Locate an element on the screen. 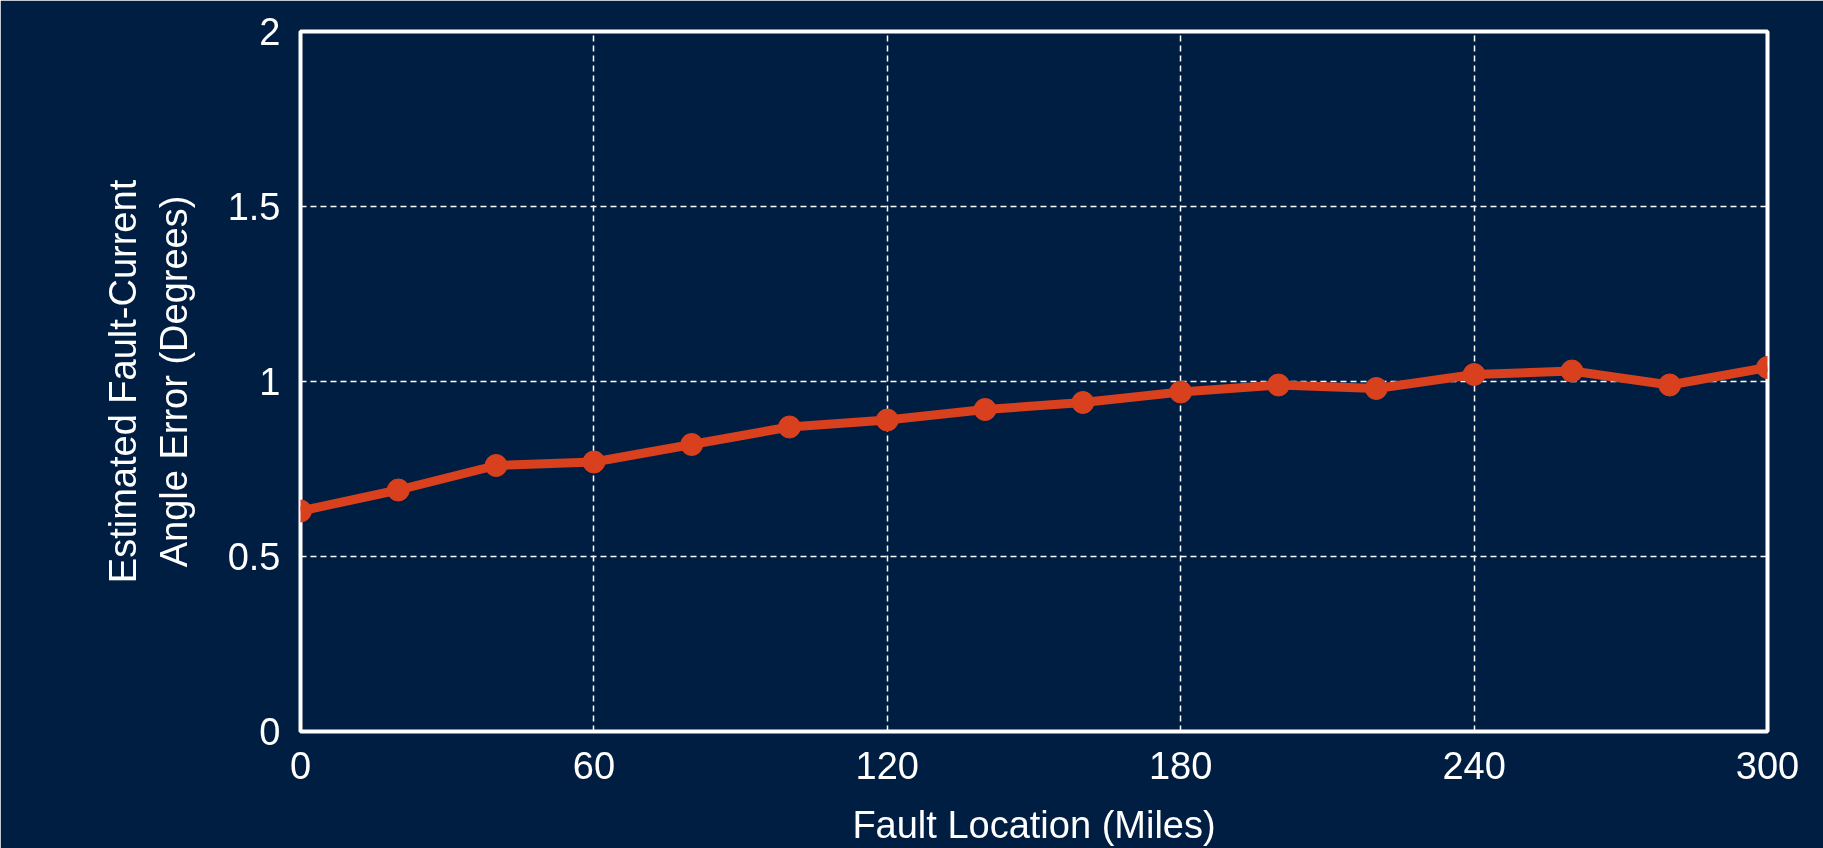 This screenshot has width=1823, height=848. y-tick-label: 0 is located at coordinates (270, 732).